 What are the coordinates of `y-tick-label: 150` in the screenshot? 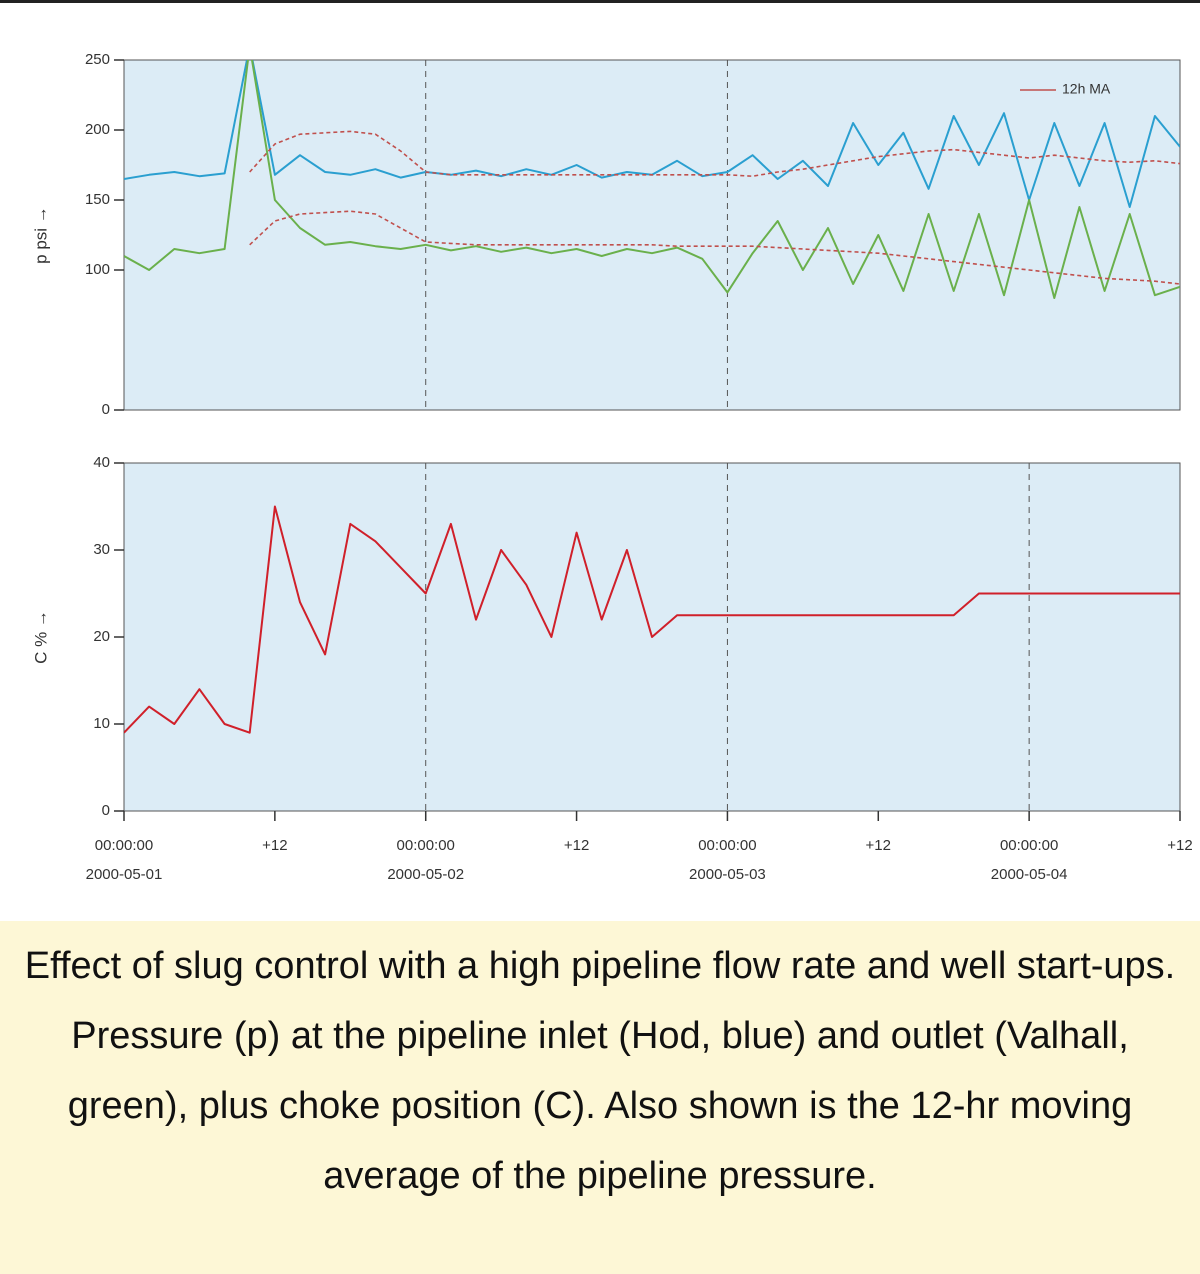 It's located at (97, 199).